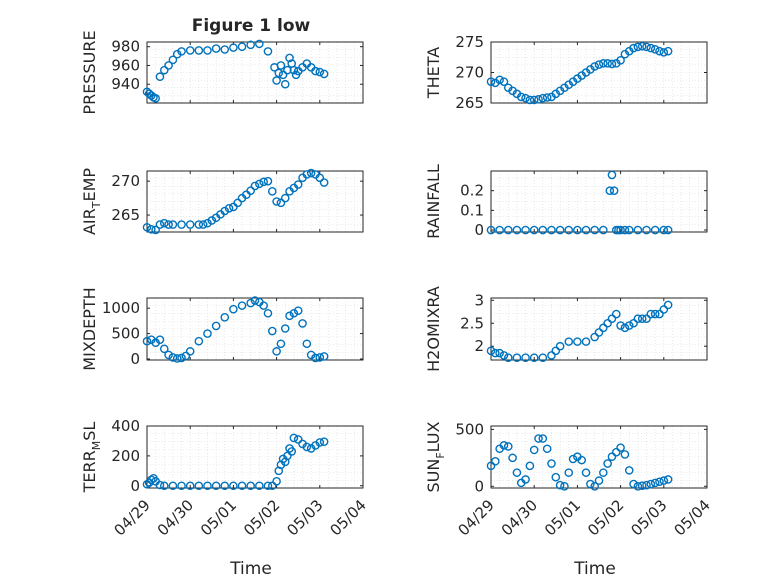 Image resolution: width=778 pixels, height=583 pixels. What do you see at coordinates (125, 215) in the screenshot?
I see `y-tick-label: 265` at bounding box center [125, 215].